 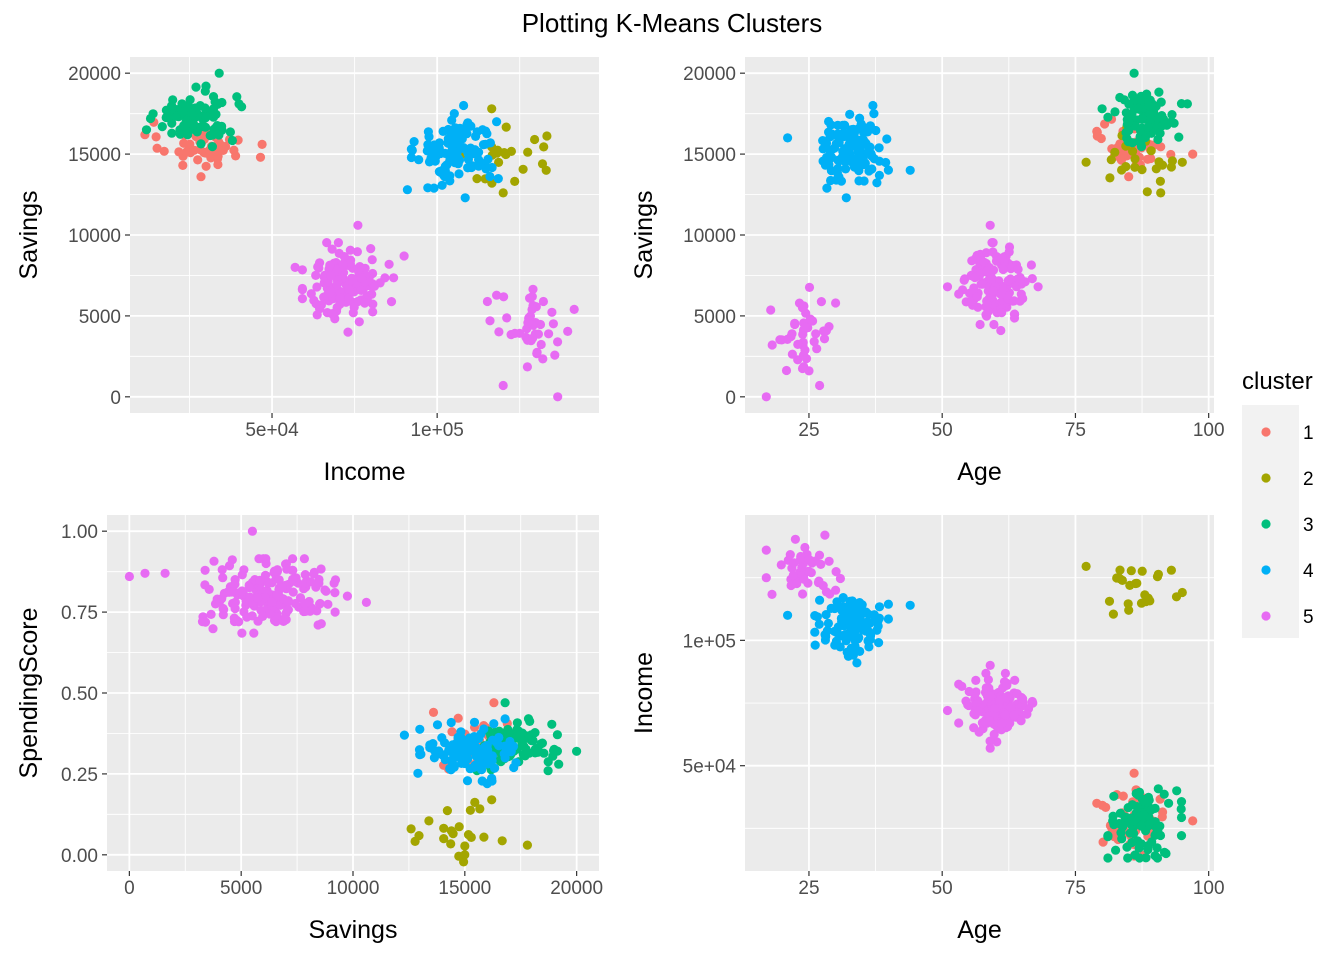 What do you see at coordinates (353, 930) in the screenshot?
I see `x-axis-title: Savings` at bounding box center [353, 930].